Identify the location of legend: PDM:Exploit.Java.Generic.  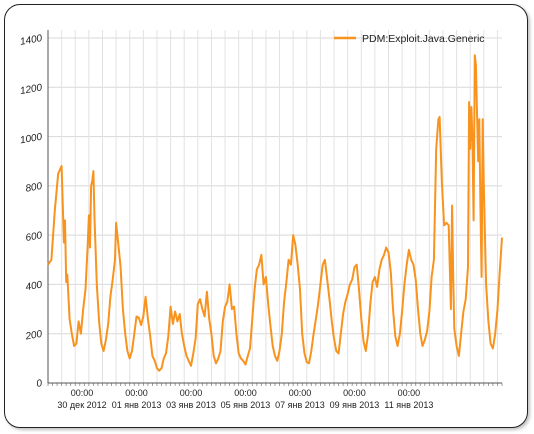
(409, 39).